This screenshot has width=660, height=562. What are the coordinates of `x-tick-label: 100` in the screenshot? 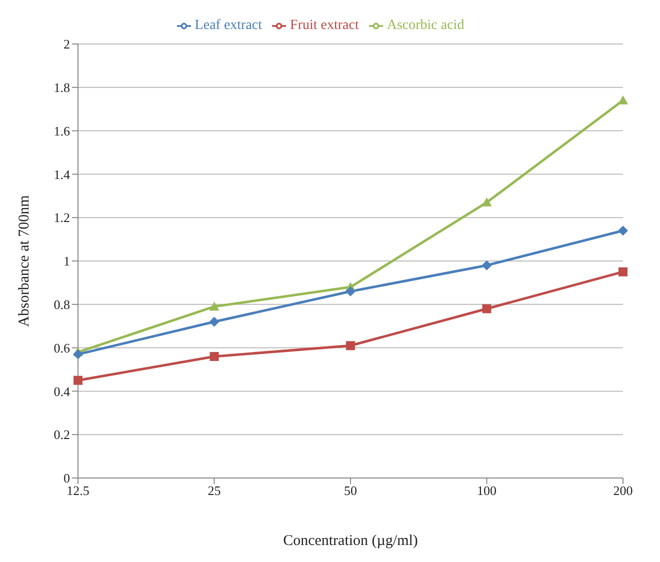 It's located at (486, 490).